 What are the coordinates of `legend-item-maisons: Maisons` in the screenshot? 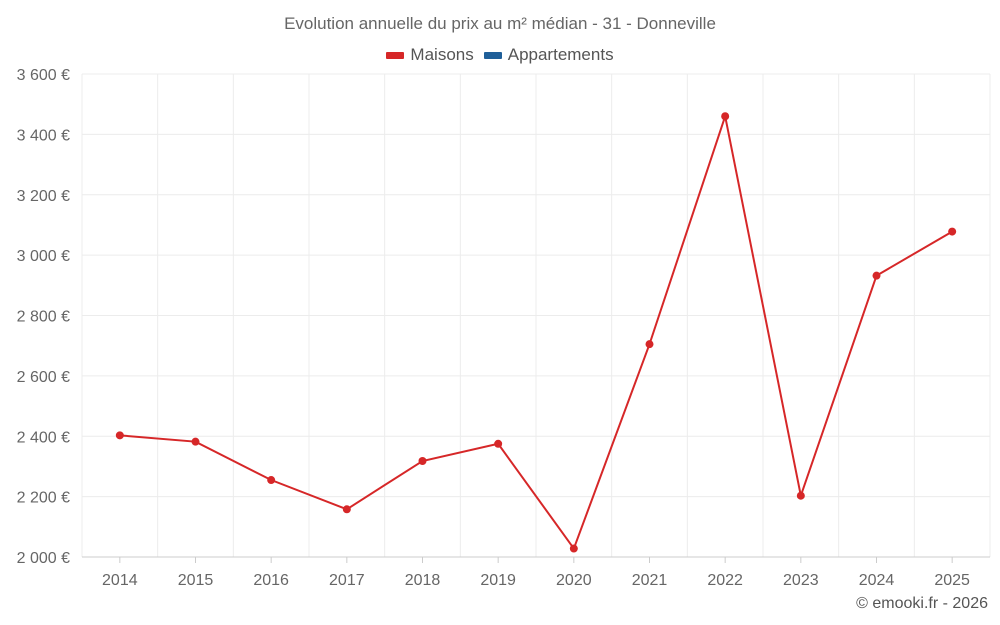 It's located at (430, 55).